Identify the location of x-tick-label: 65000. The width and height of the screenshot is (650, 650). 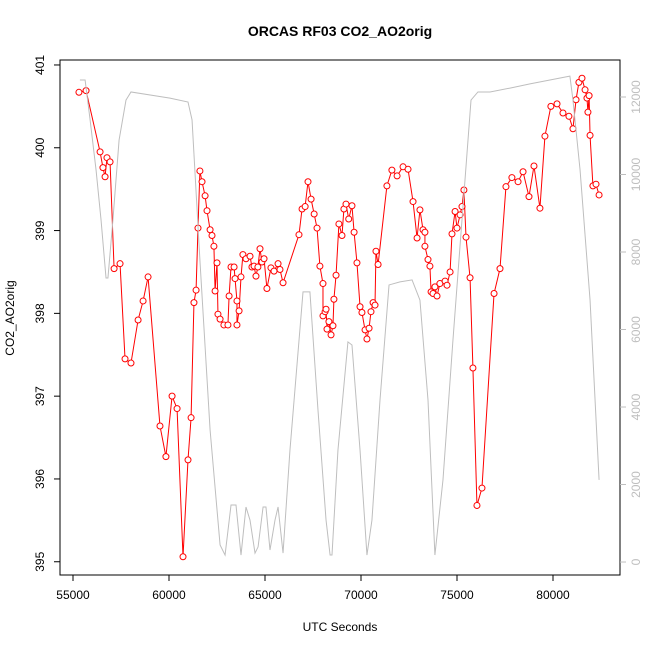
(265, 595).